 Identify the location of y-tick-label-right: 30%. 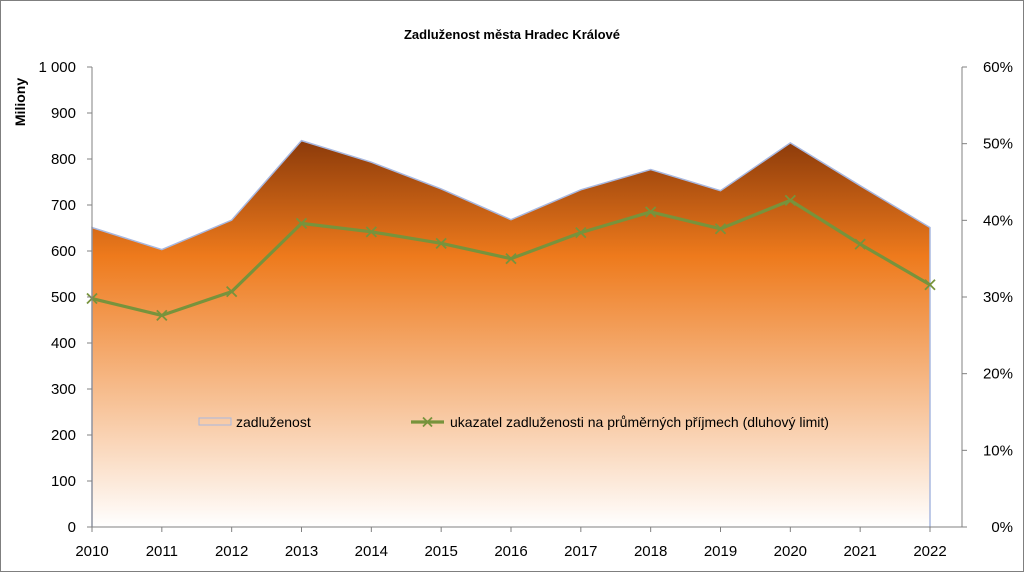
(998, 297).